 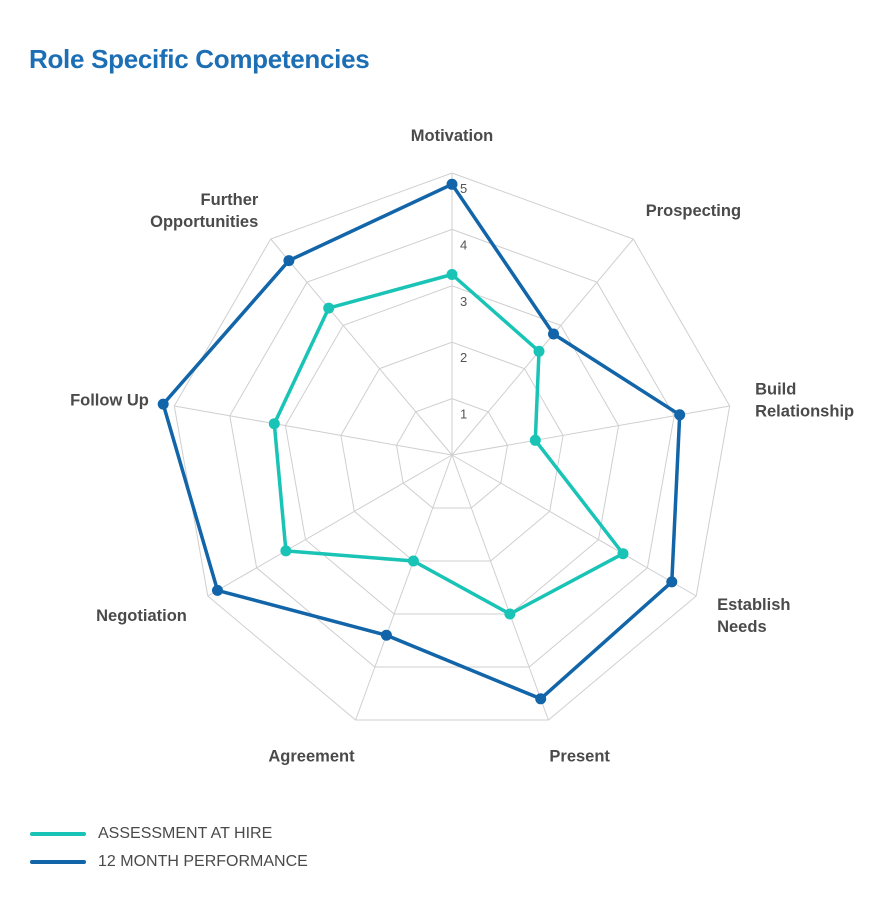 I want to click on axis-label-agreement: Agreement, so click(x=311, y=757).